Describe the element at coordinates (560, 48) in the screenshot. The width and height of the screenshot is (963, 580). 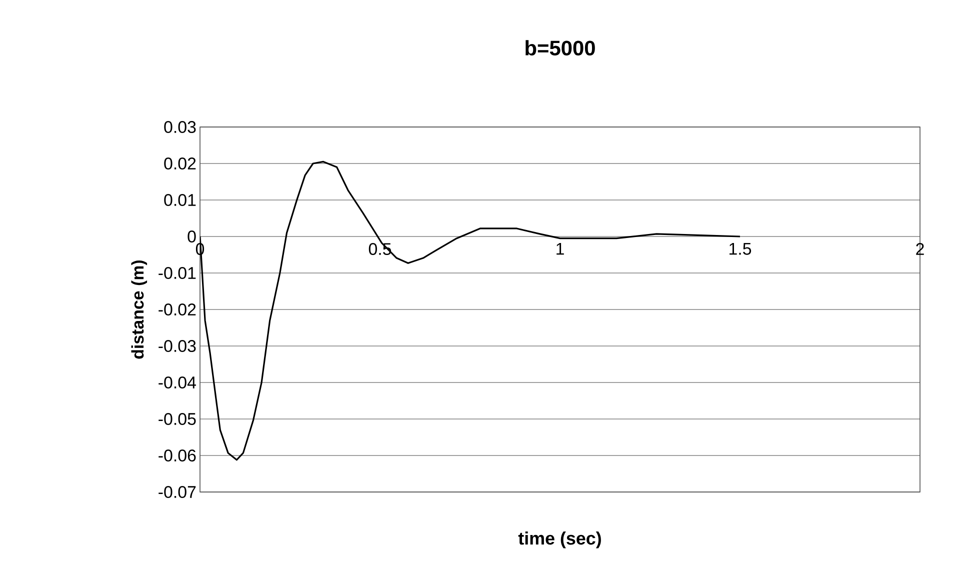
I see `chart-title: b=5000` at that location.